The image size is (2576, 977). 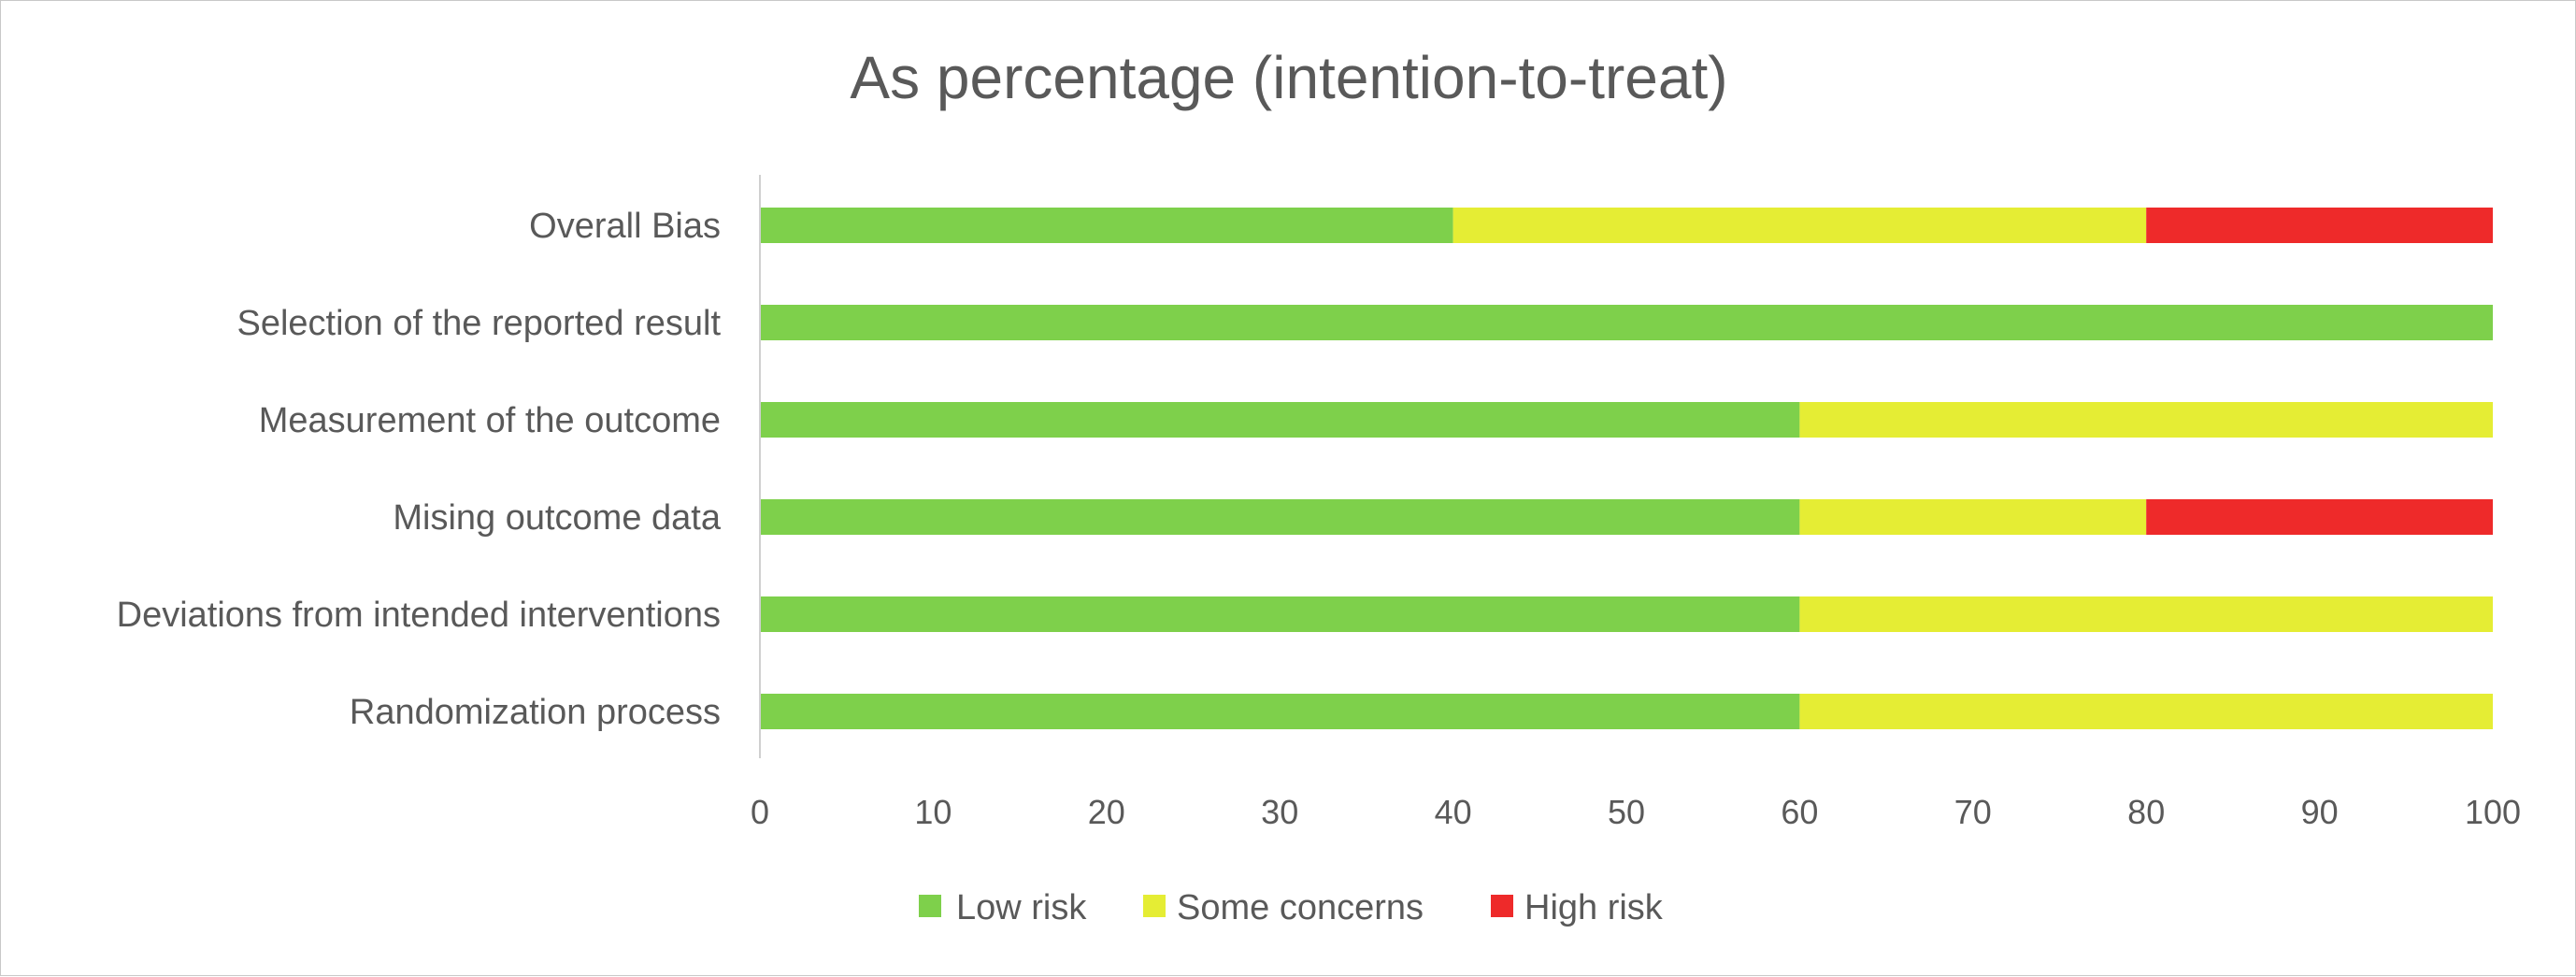 What do you see at coordinates (1022, 907) in the screenshot?
I see `legend-label: Low risk` at bounding box center [1022, 907].